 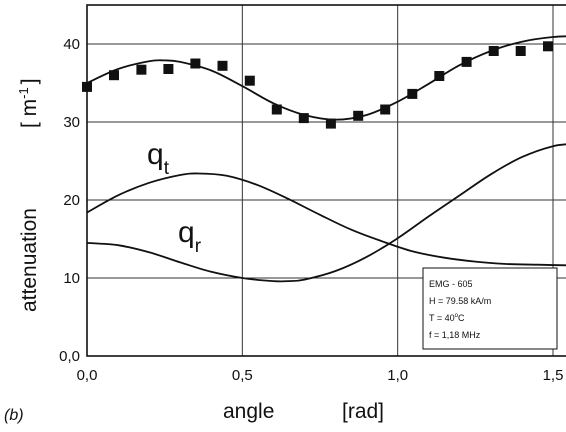 I want to click on y-tick-label: 20, so click(x=71, y=200).